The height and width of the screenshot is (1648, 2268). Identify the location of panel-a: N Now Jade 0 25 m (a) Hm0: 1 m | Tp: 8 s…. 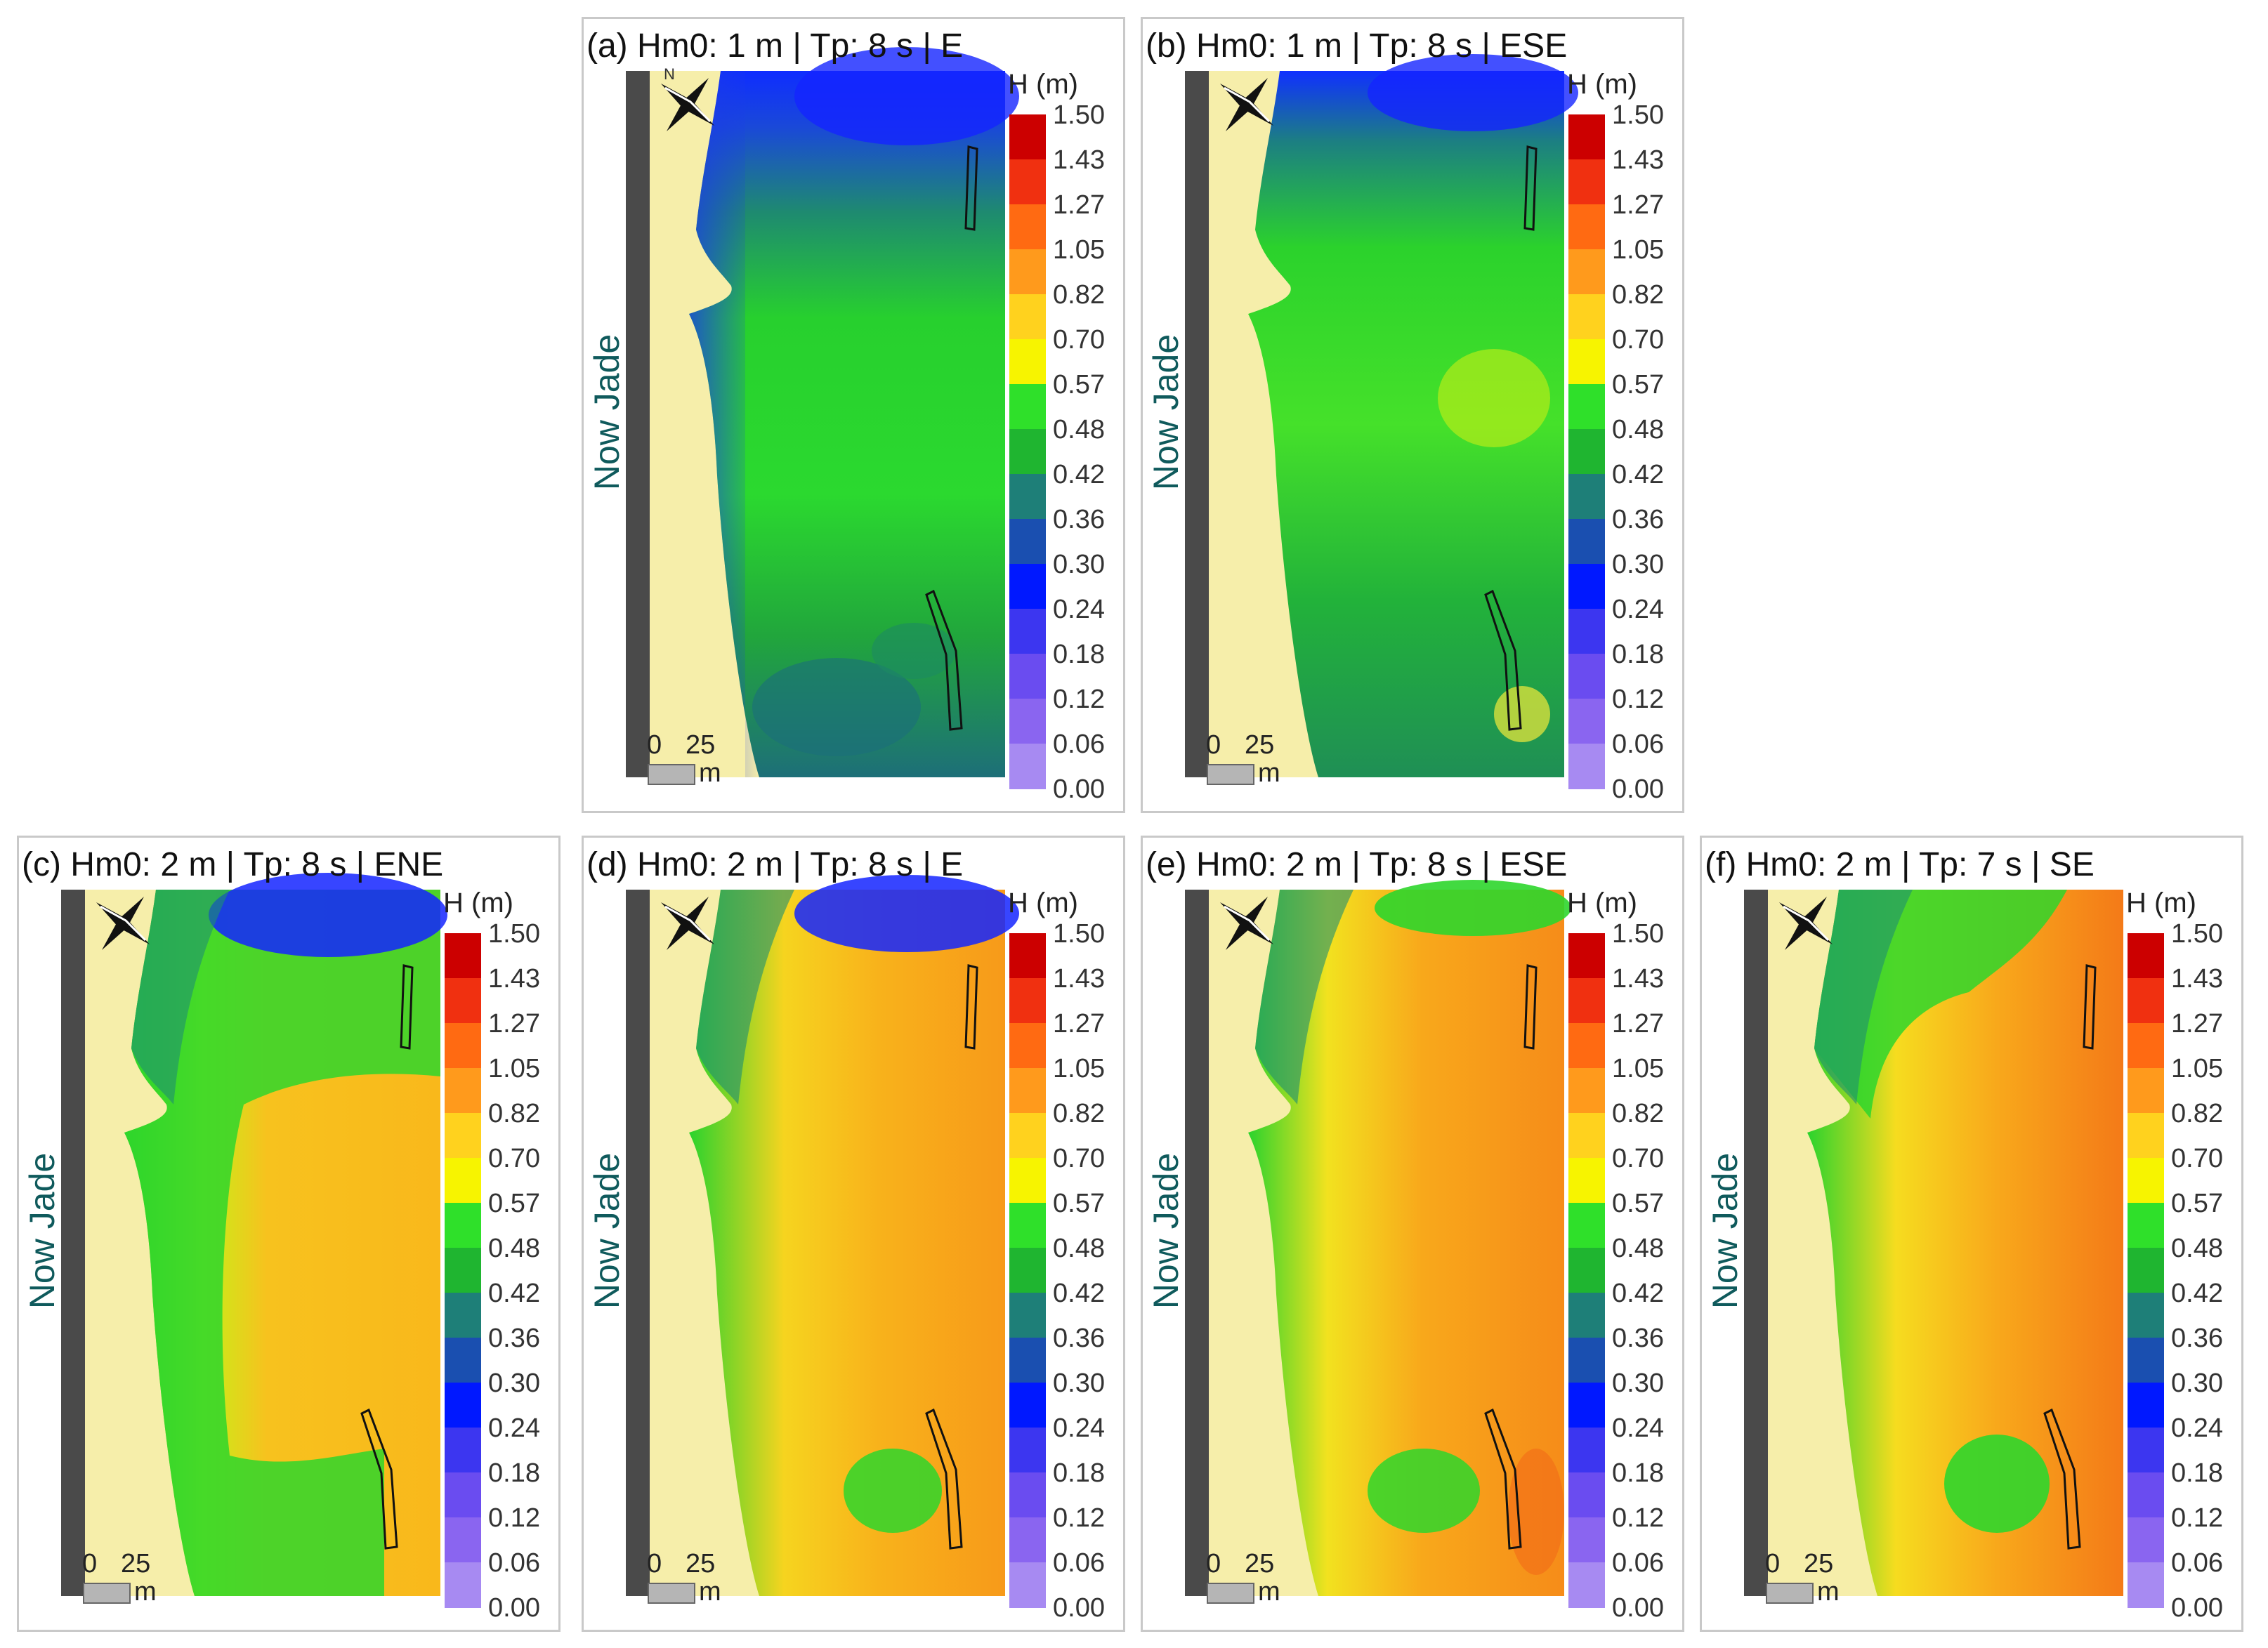
(854, 415).